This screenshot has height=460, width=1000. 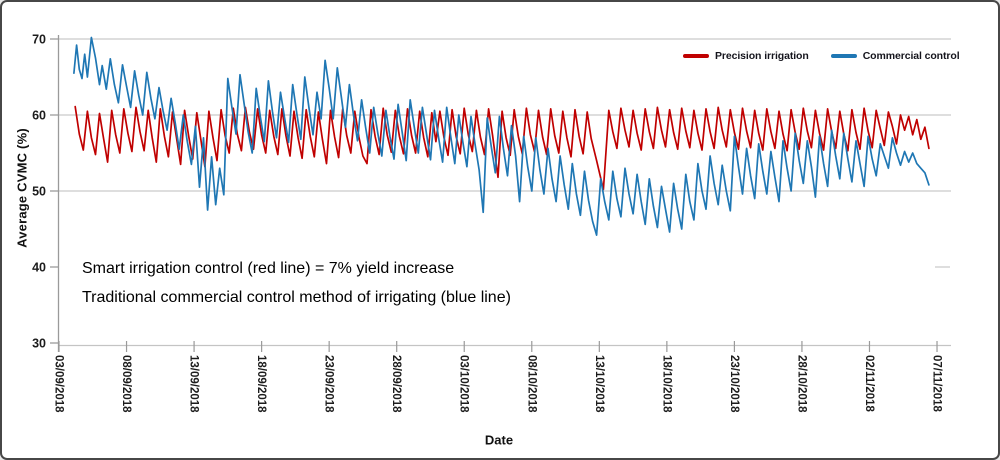 I want to click on x-tick-label: 18/09/2018, so click(x=261, y=384).